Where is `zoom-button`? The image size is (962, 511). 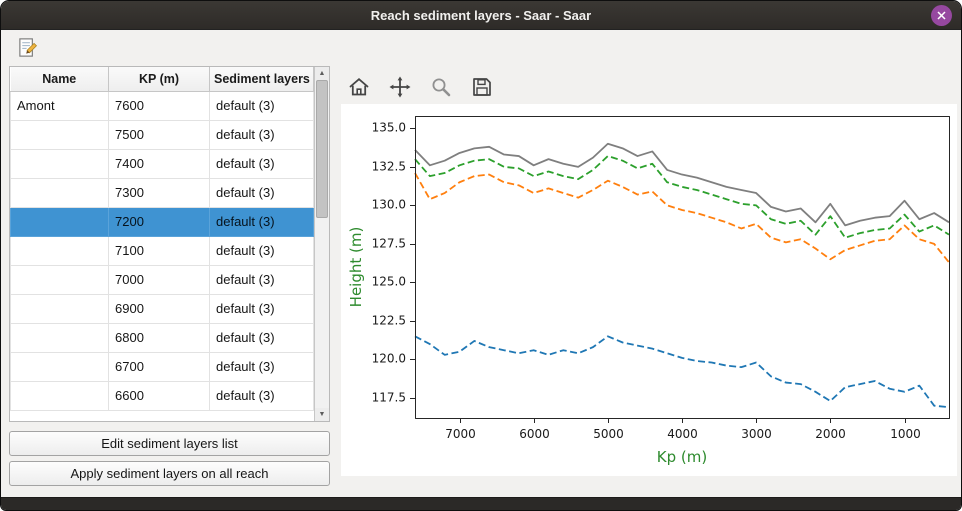
zoom-button is located at coordinates (441, 87).